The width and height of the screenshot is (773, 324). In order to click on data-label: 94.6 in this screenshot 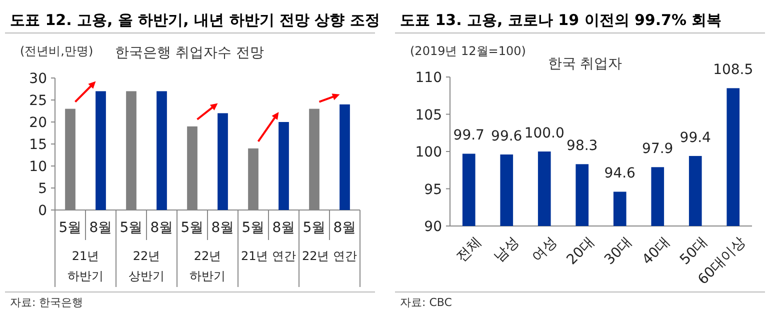, I will do `click(620, 174)`.